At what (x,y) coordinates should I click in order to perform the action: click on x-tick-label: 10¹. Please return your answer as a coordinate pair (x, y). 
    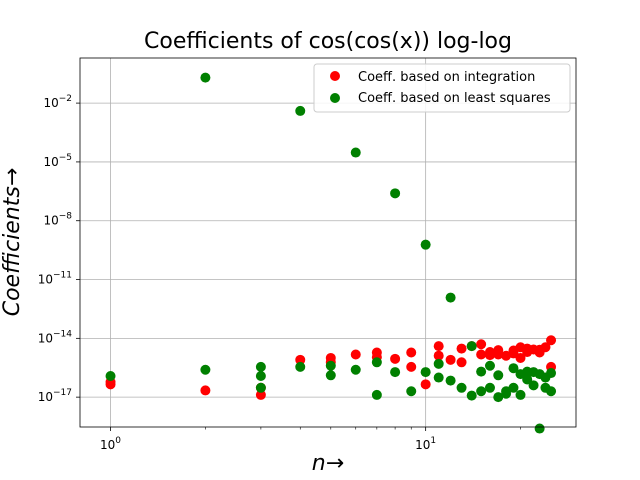
    Looking at the image, I should click on (425, 444).